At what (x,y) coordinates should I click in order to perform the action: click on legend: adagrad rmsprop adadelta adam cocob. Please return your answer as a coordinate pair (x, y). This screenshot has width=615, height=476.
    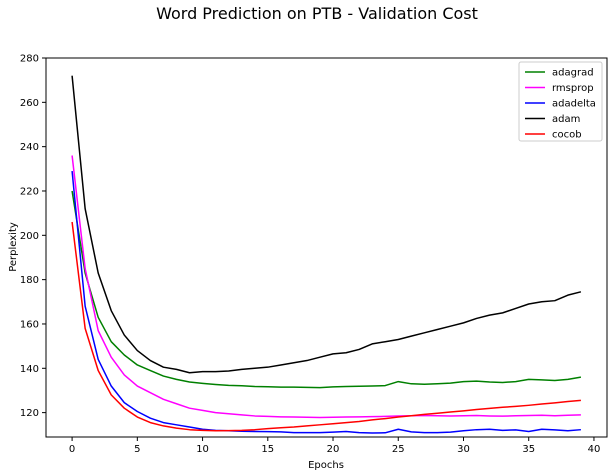
    Looking at the image, I should click on (560, 101).